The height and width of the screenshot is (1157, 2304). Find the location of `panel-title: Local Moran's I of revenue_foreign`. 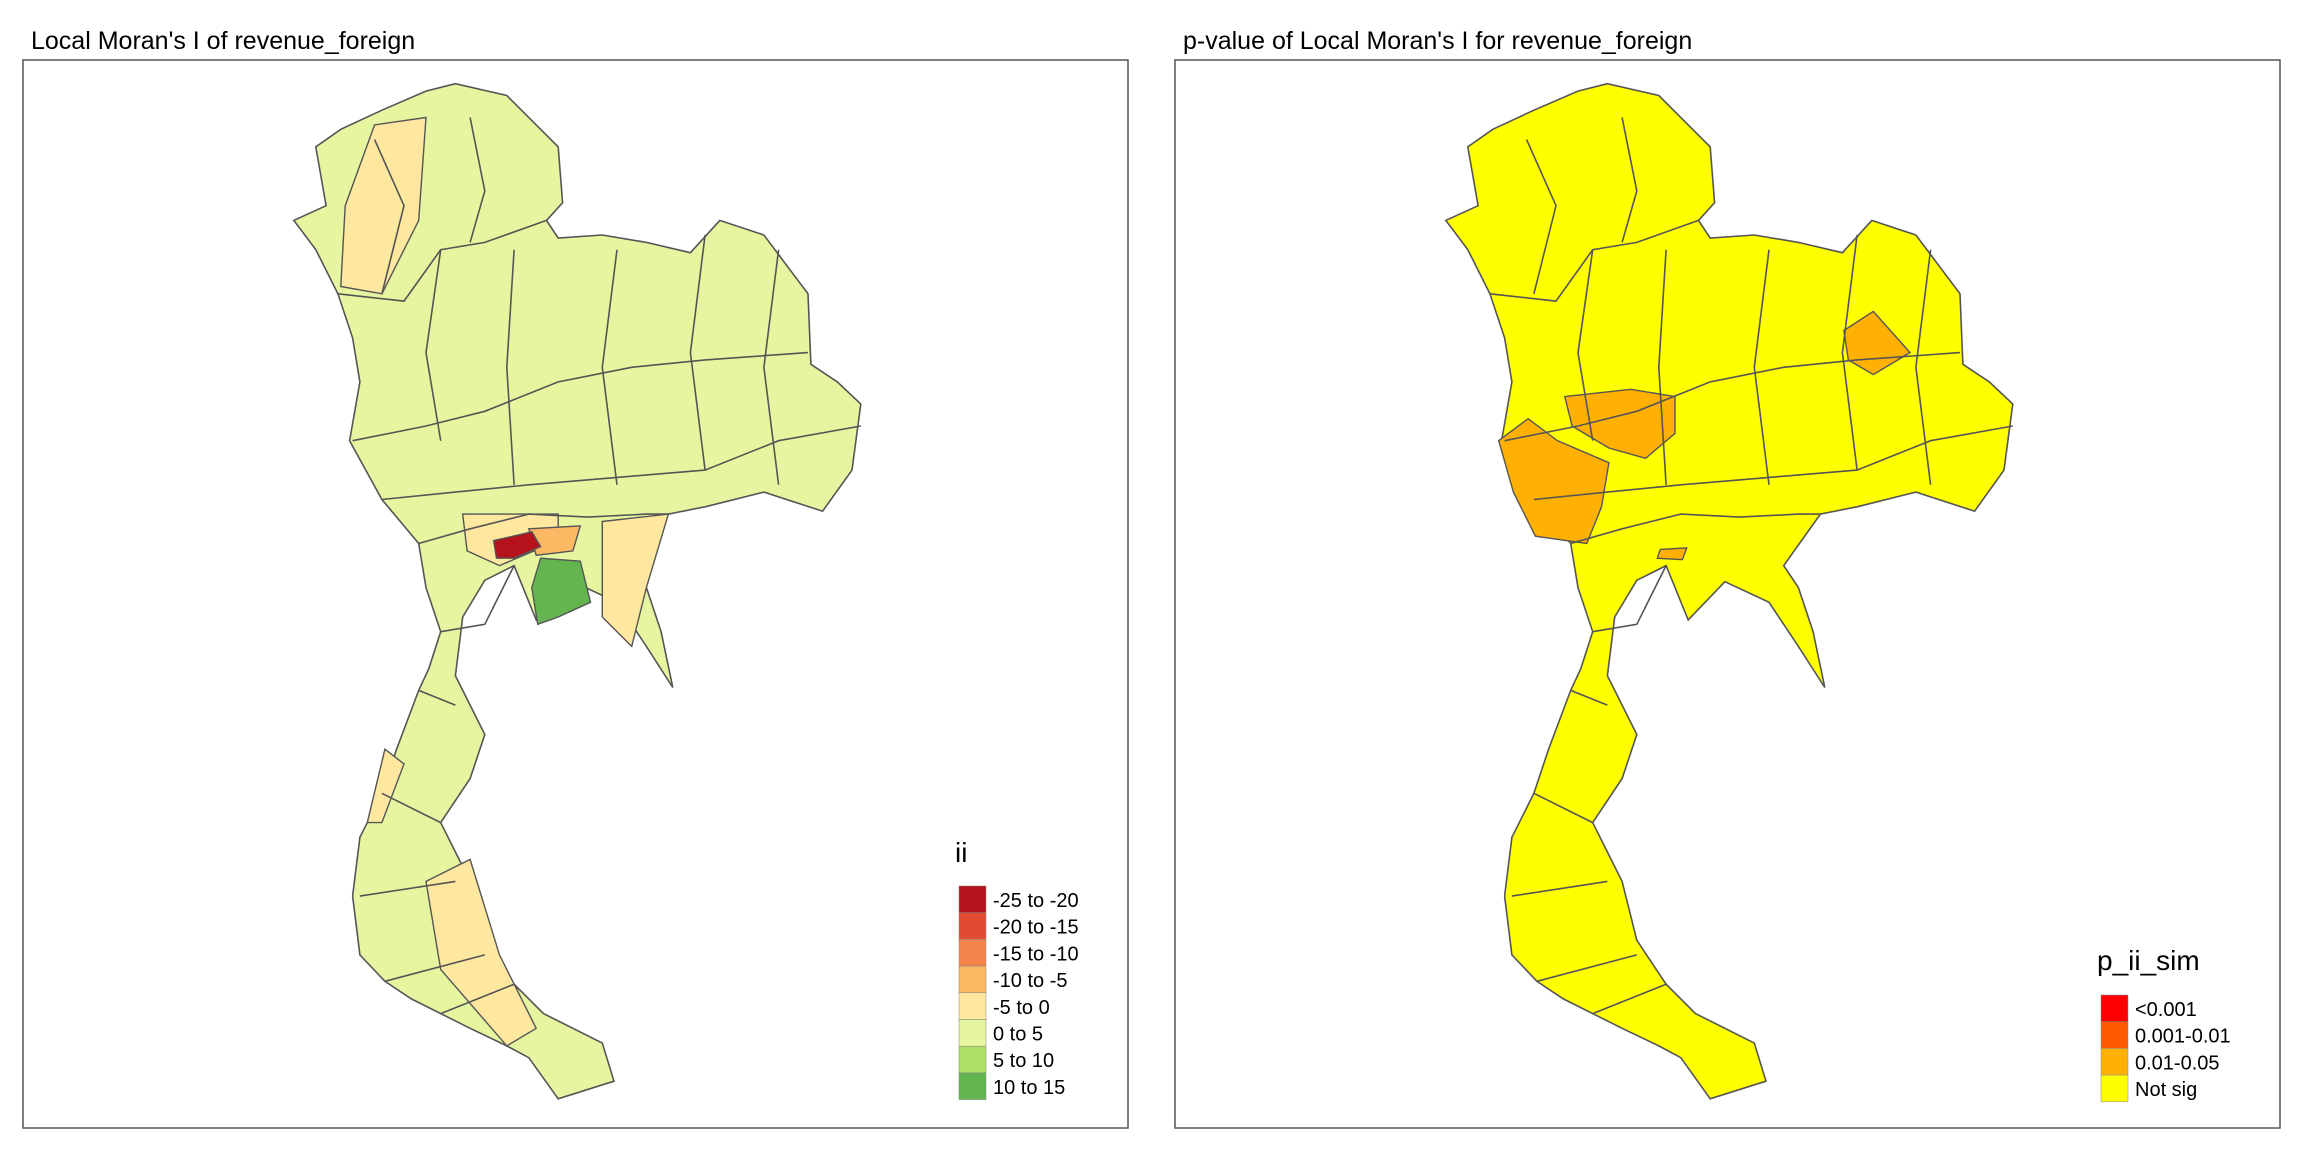

panel-title: Local Moran's I of revenue_foreign is located at coordinates (223, 41).